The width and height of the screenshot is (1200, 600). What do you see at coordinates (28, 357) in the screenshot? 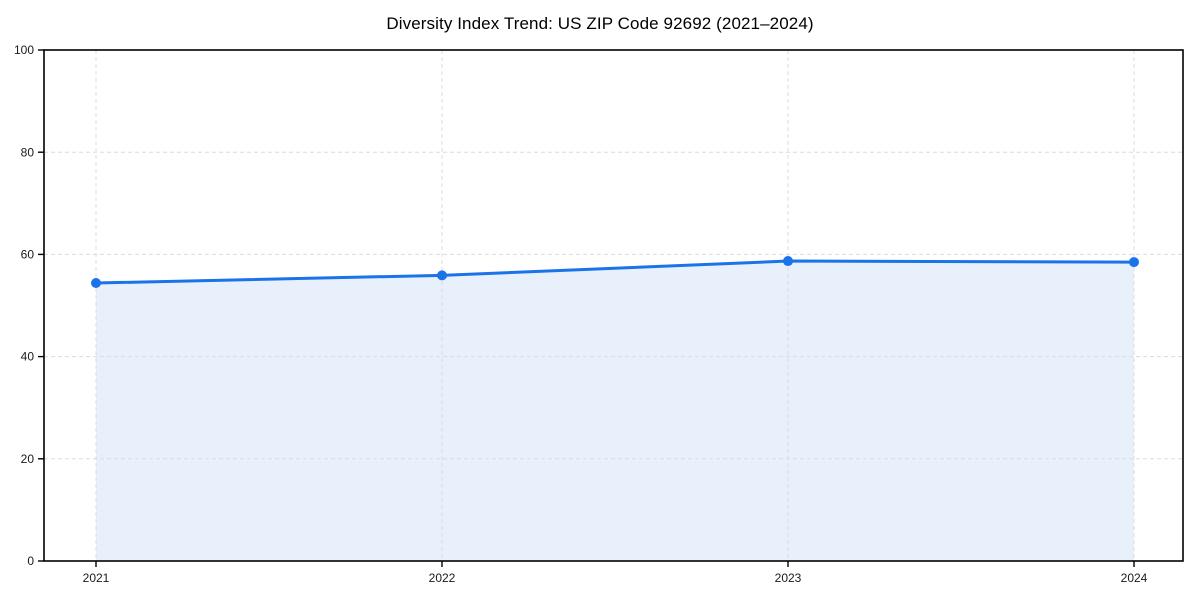
I see `y-tick-label: 40` at bounding box center [28, 357].